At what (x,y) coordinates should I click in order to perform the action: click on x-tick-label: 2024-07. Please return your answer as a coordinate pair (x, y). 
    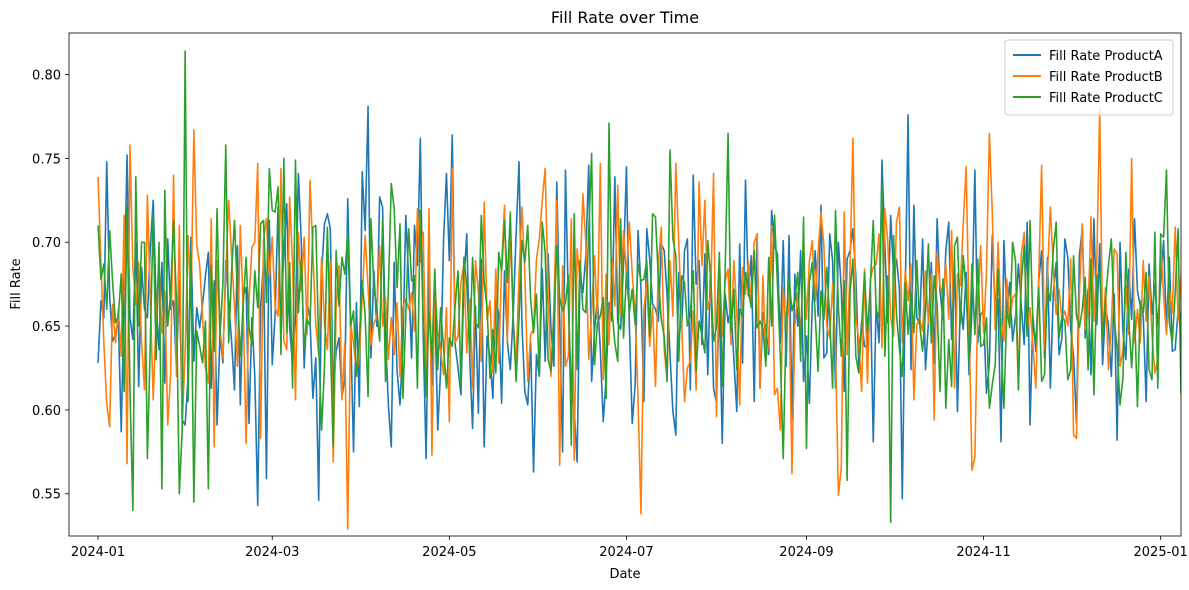
    Looking at the image, I should click on (626, 552).